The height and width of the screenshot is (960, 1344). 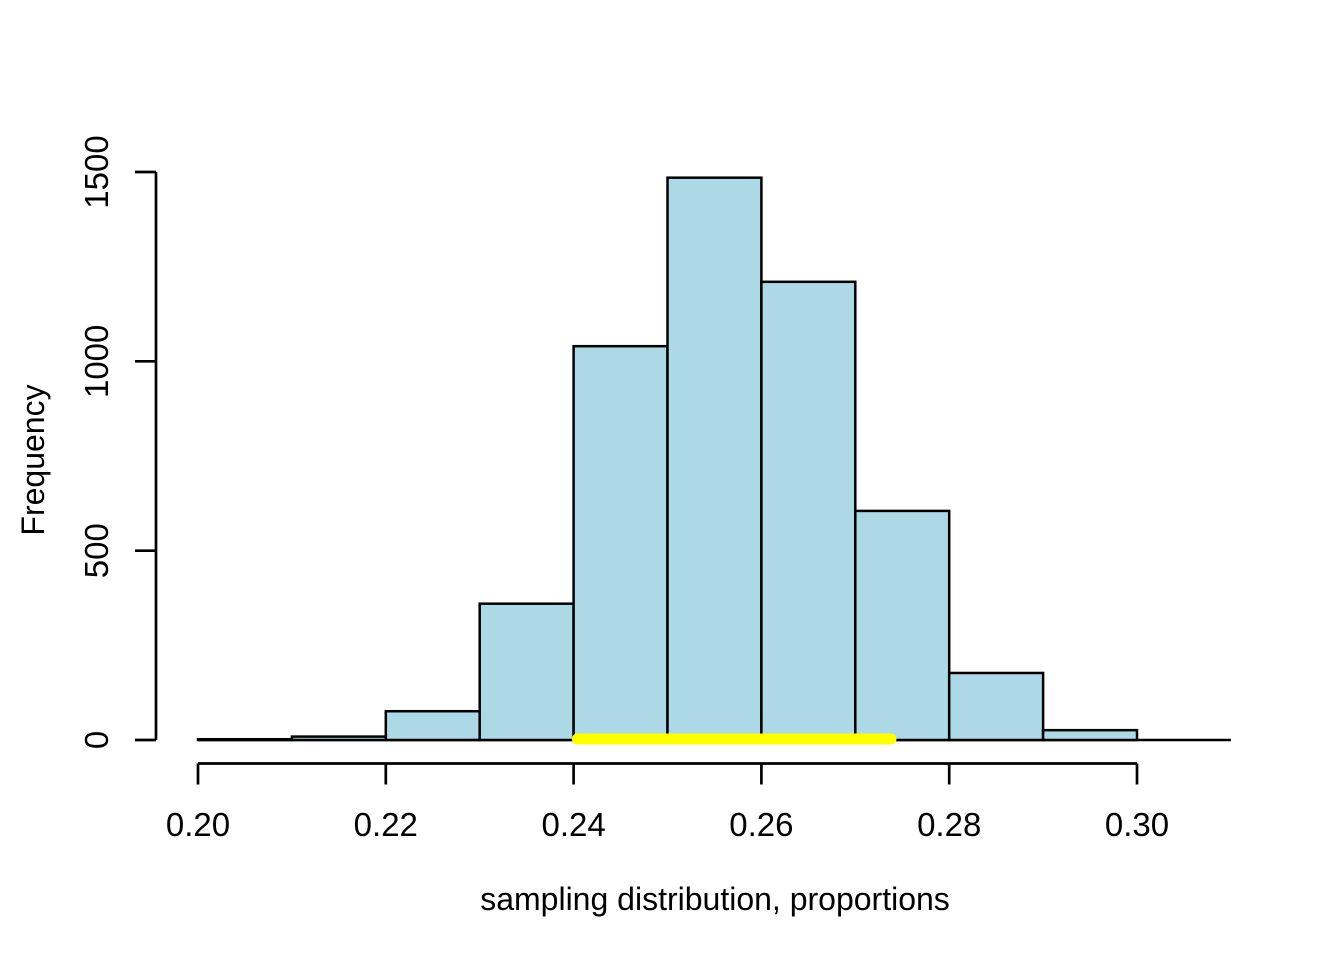 What do you see at coordinates (949, 824) in the screenshot?
I see `x-tick-label: 0.28` at bounding box center [949, 824].